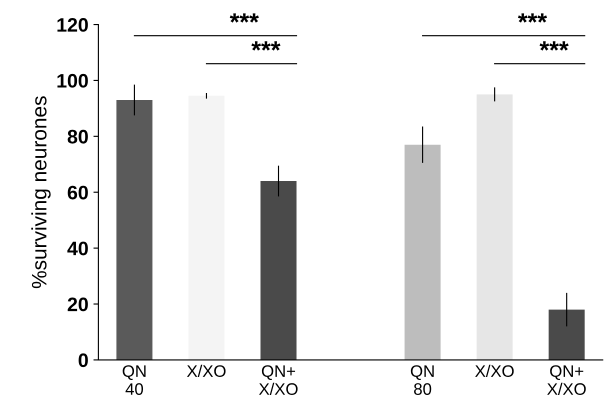 The width and height of the screenshot is (615, 409). I want to click on y-tick-label: 20, so click(78, 304).